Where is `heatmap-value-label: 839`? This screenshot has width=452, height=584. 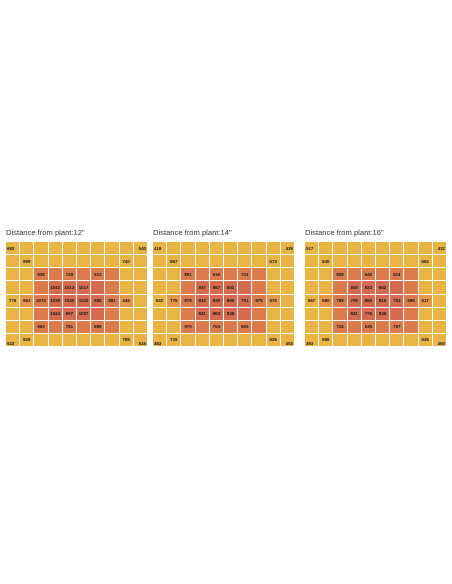 heatmap-value-label: 839 is located at coordinates (340, 274).